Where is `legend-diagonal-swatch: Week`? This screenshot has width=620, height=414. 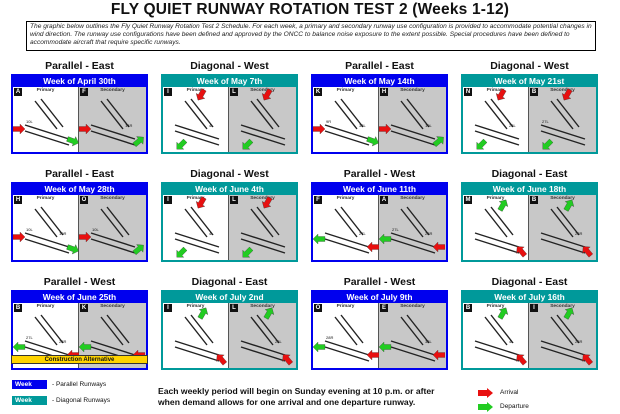 legend-diagonal-swatch: Week is located at coordinates (29, 400).